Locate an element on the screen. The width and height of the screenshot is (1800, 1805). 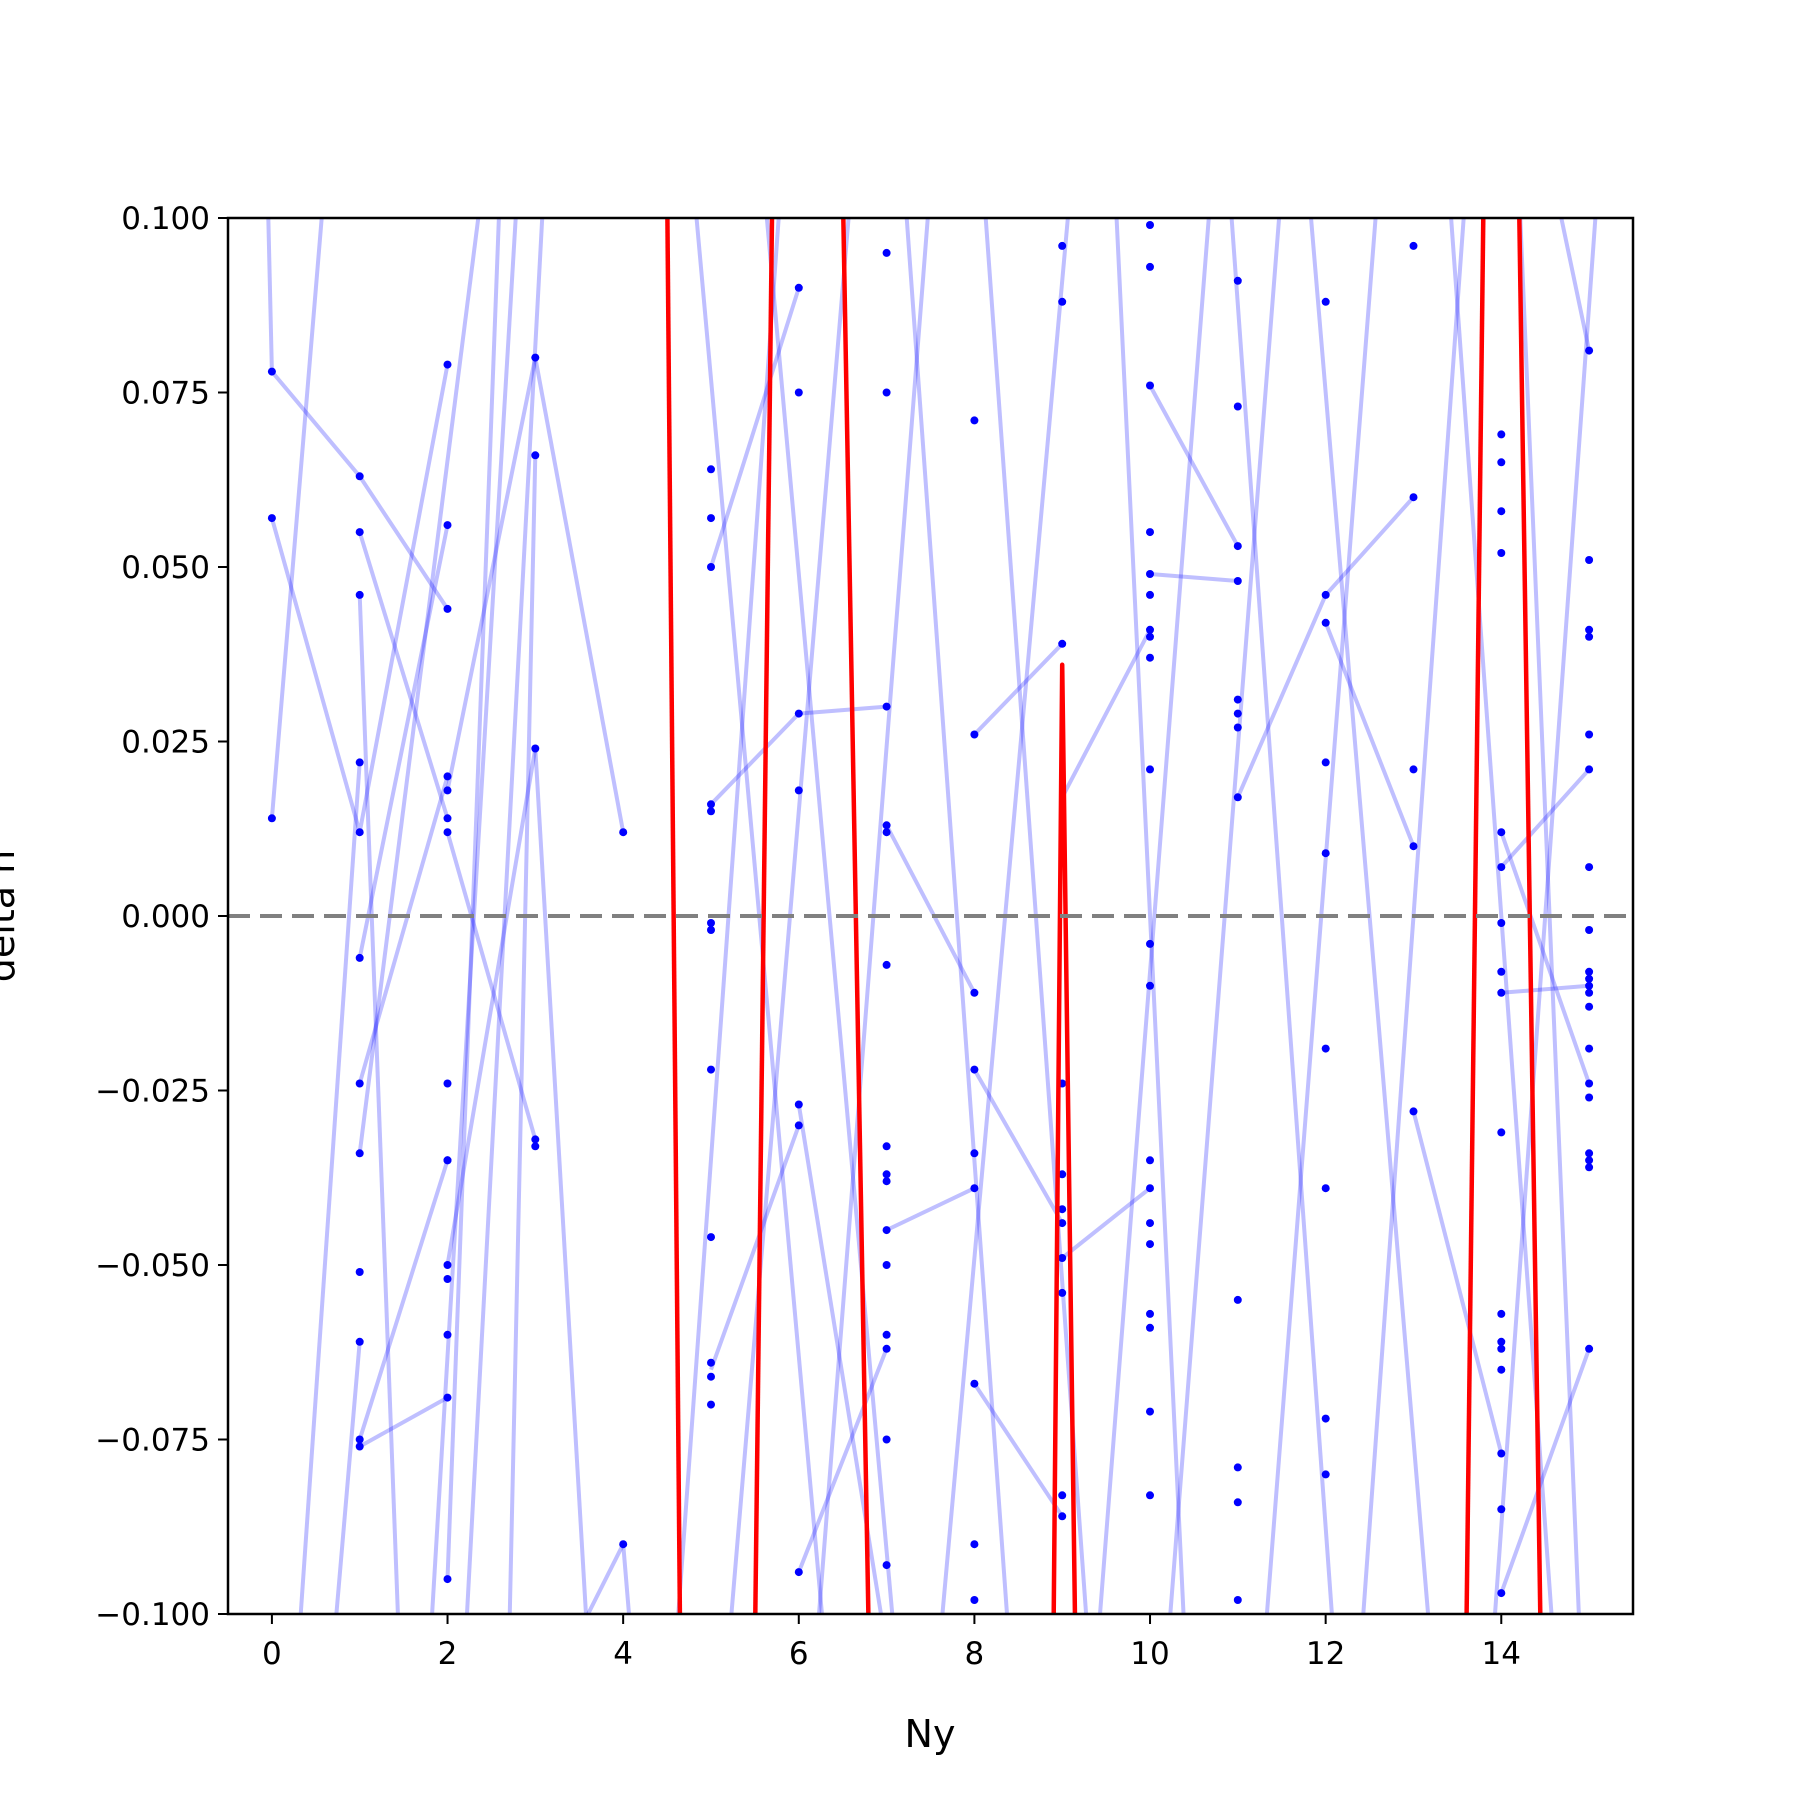
x-tick-label: 10 is located at coordinates (1149, 1654).